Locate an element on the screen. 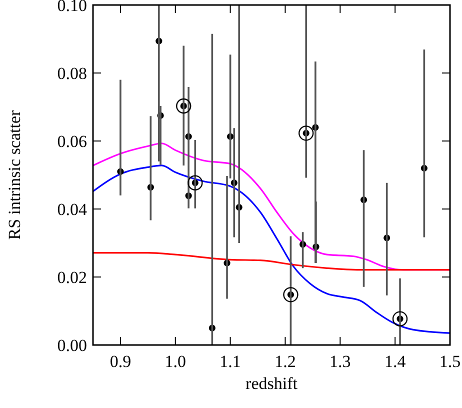 The width and height of the screenshot is (462, 408). y-tick-label: 0.00 is located at coordinates (72, 345).